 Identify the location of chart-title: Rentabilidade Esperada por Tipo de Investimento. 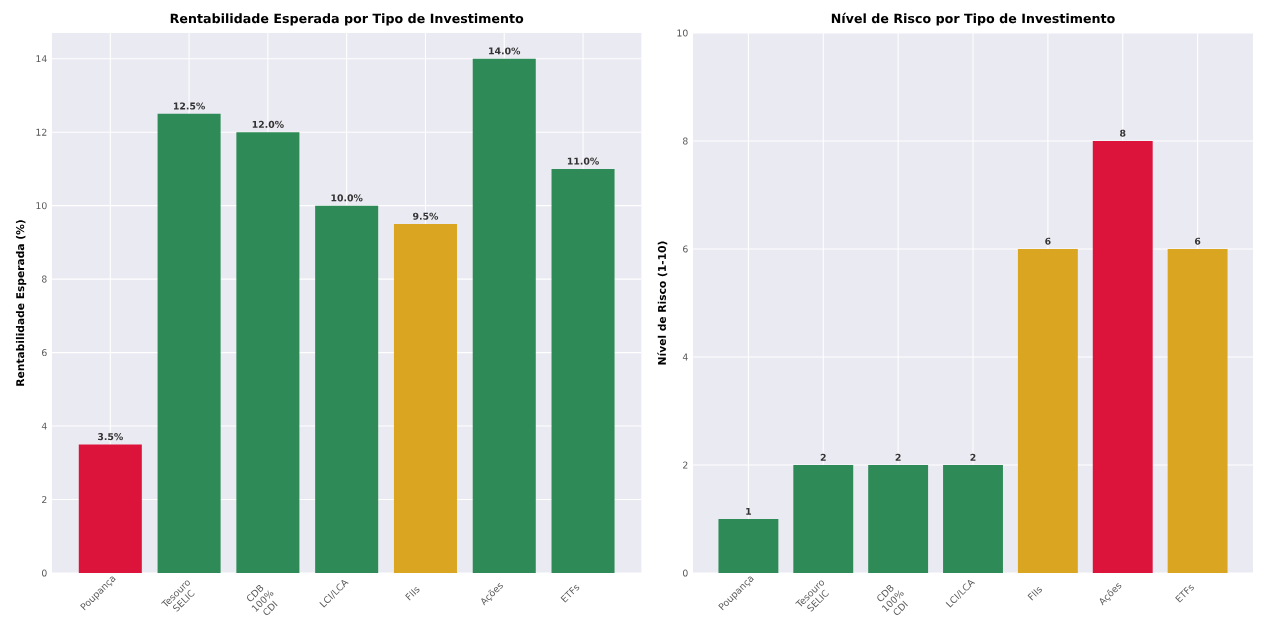
(347, 19).